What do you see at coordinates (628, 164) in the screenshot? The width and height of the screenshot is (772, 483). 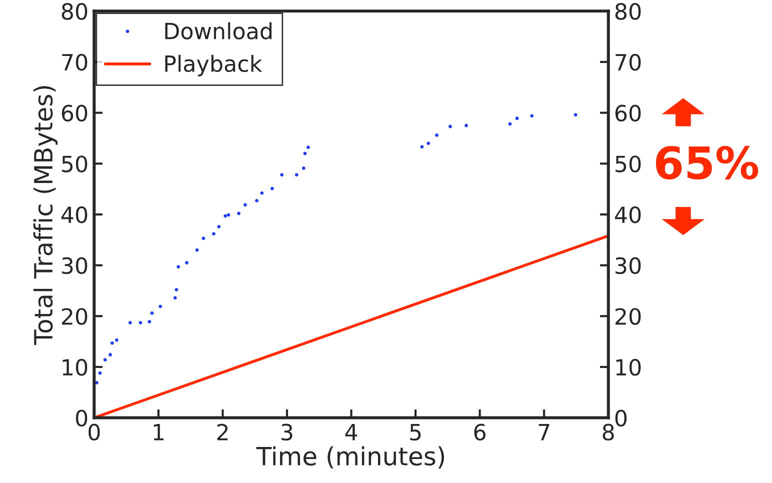 I see `y2-tick-label: 50` at bounding box center [628, 164].